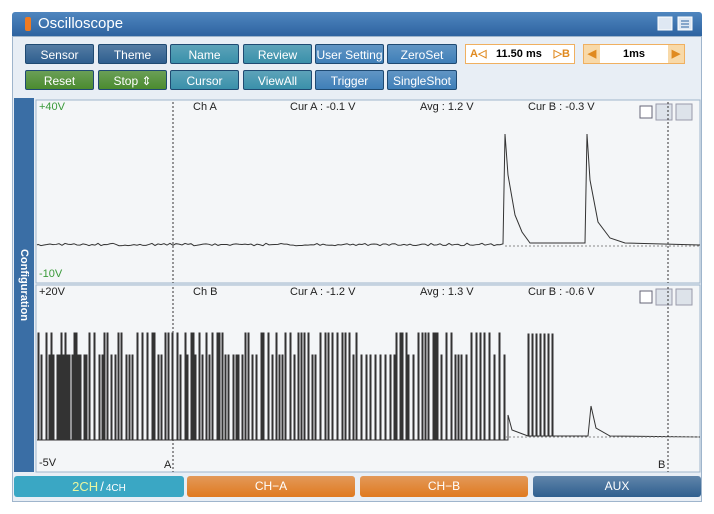  Describe the element at coordinates (28, 24) in the screenshot. I see `title-icon` at that location.